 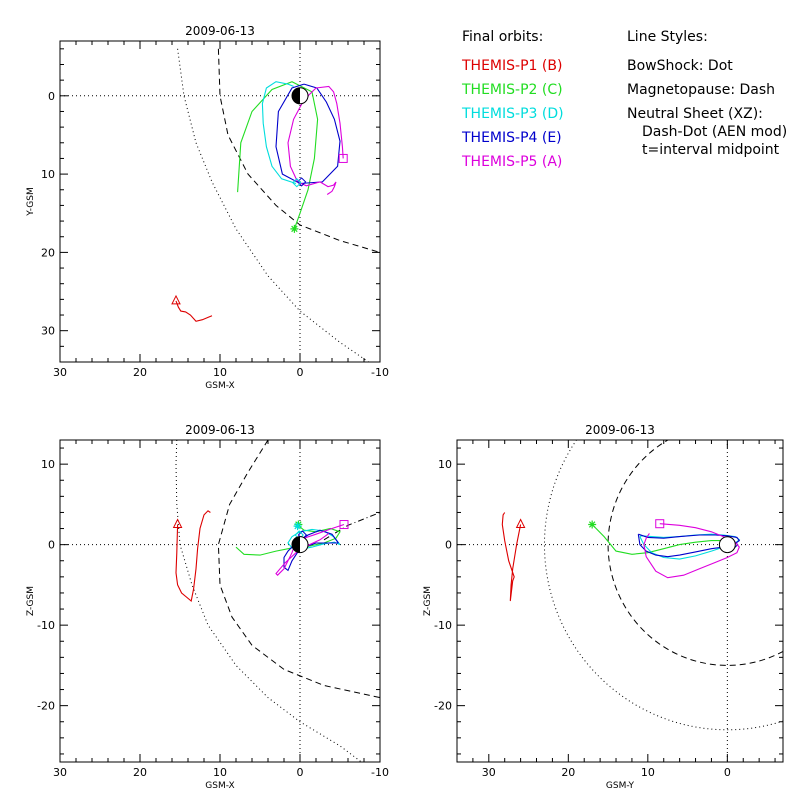 I want to click on legend-probe-p3: THEMIS-P3 (D), so click(x=512, y=114).